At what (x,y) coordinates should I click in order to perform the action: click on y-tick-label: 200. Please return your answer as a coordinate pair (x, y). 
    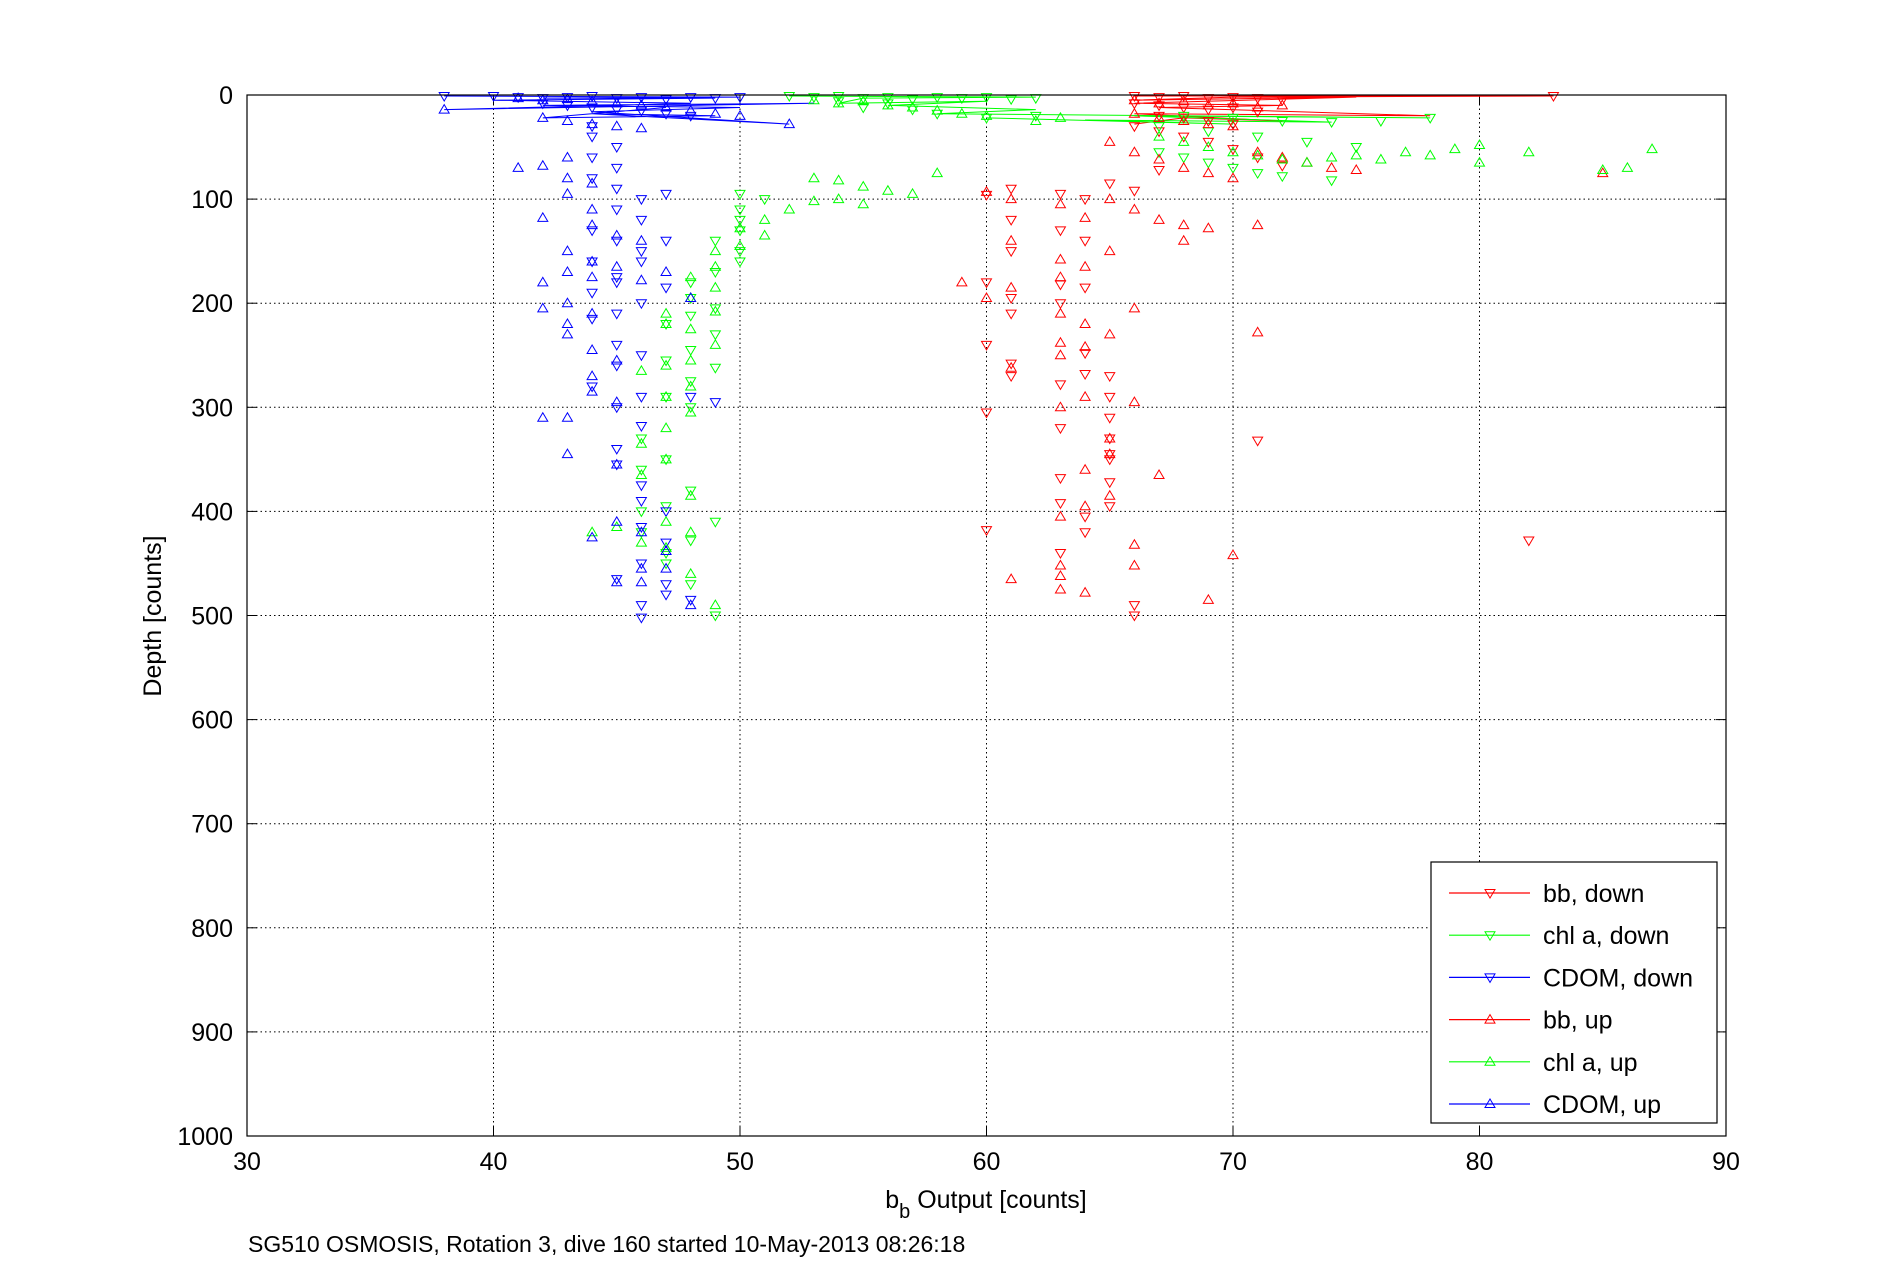
    Looking at the image, I should click on (212, 304).